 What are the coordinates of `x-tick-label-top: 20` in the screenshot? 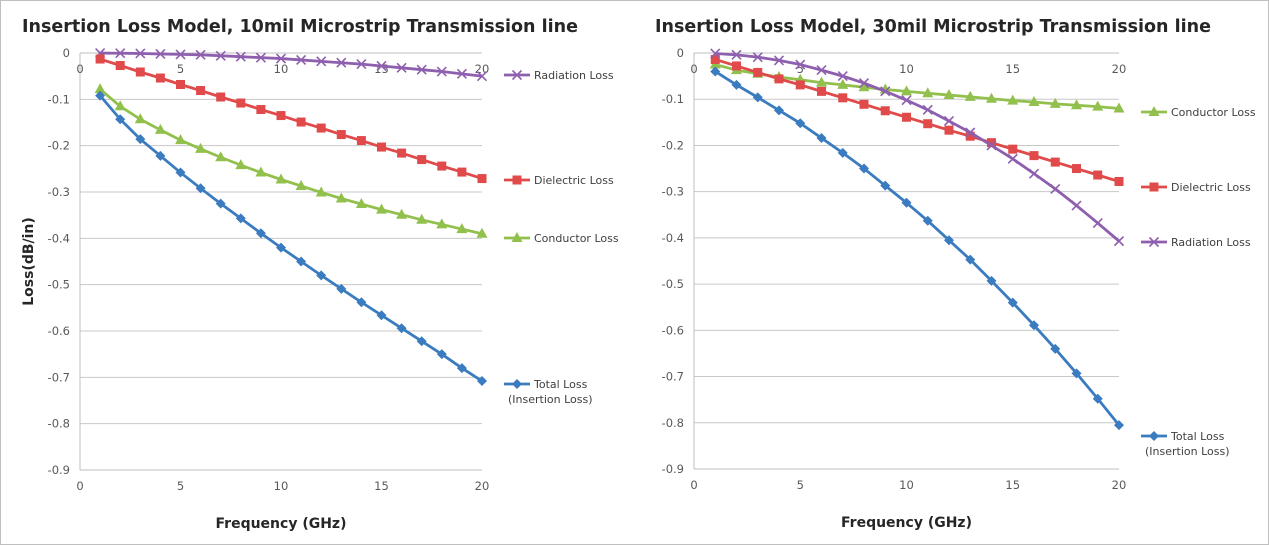 It's located at (1119, 69).